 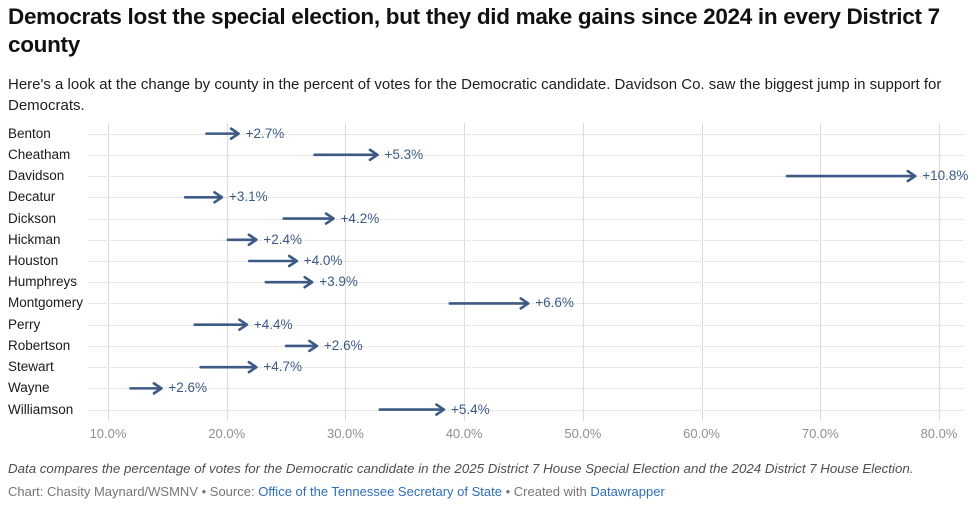 What do you see at coordinates (43, 282) in the screenshot?
I see `county-label: Humphreys` at bounding box center [43, 282].